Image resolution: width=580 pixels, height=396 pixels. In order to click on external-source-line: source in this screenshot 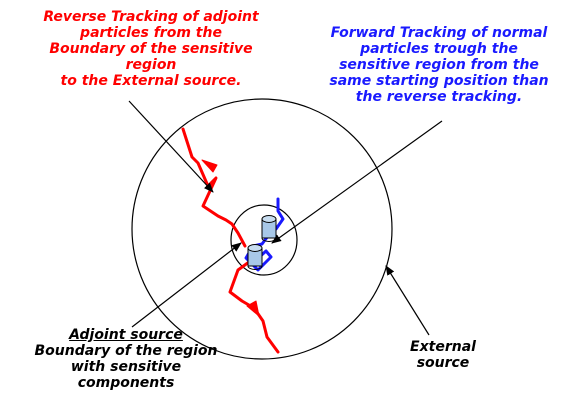, I will do `click(443, 363)`.